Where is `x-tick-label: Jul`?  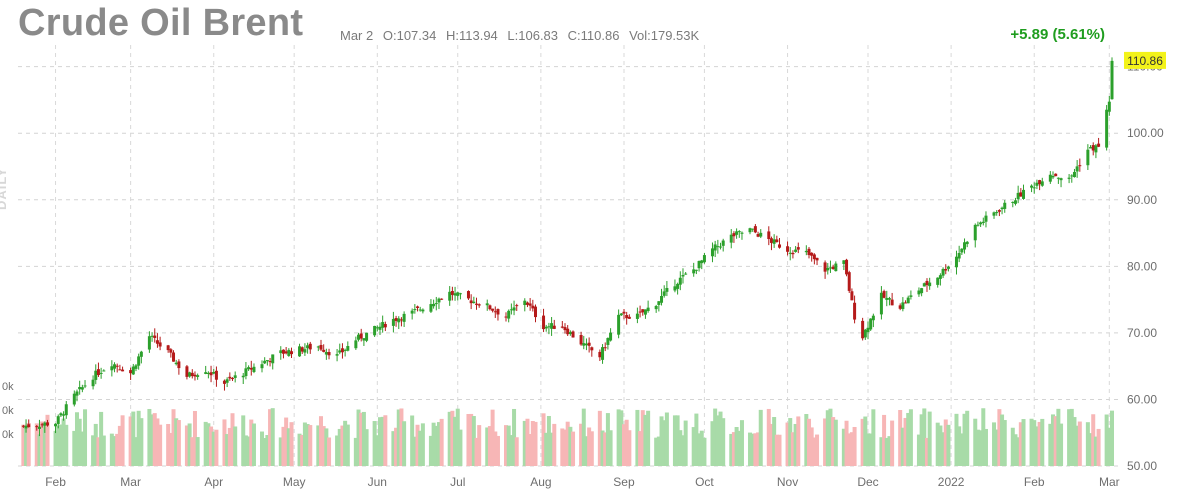
x-tick-label: Jul is located at coordinates (457, 482).